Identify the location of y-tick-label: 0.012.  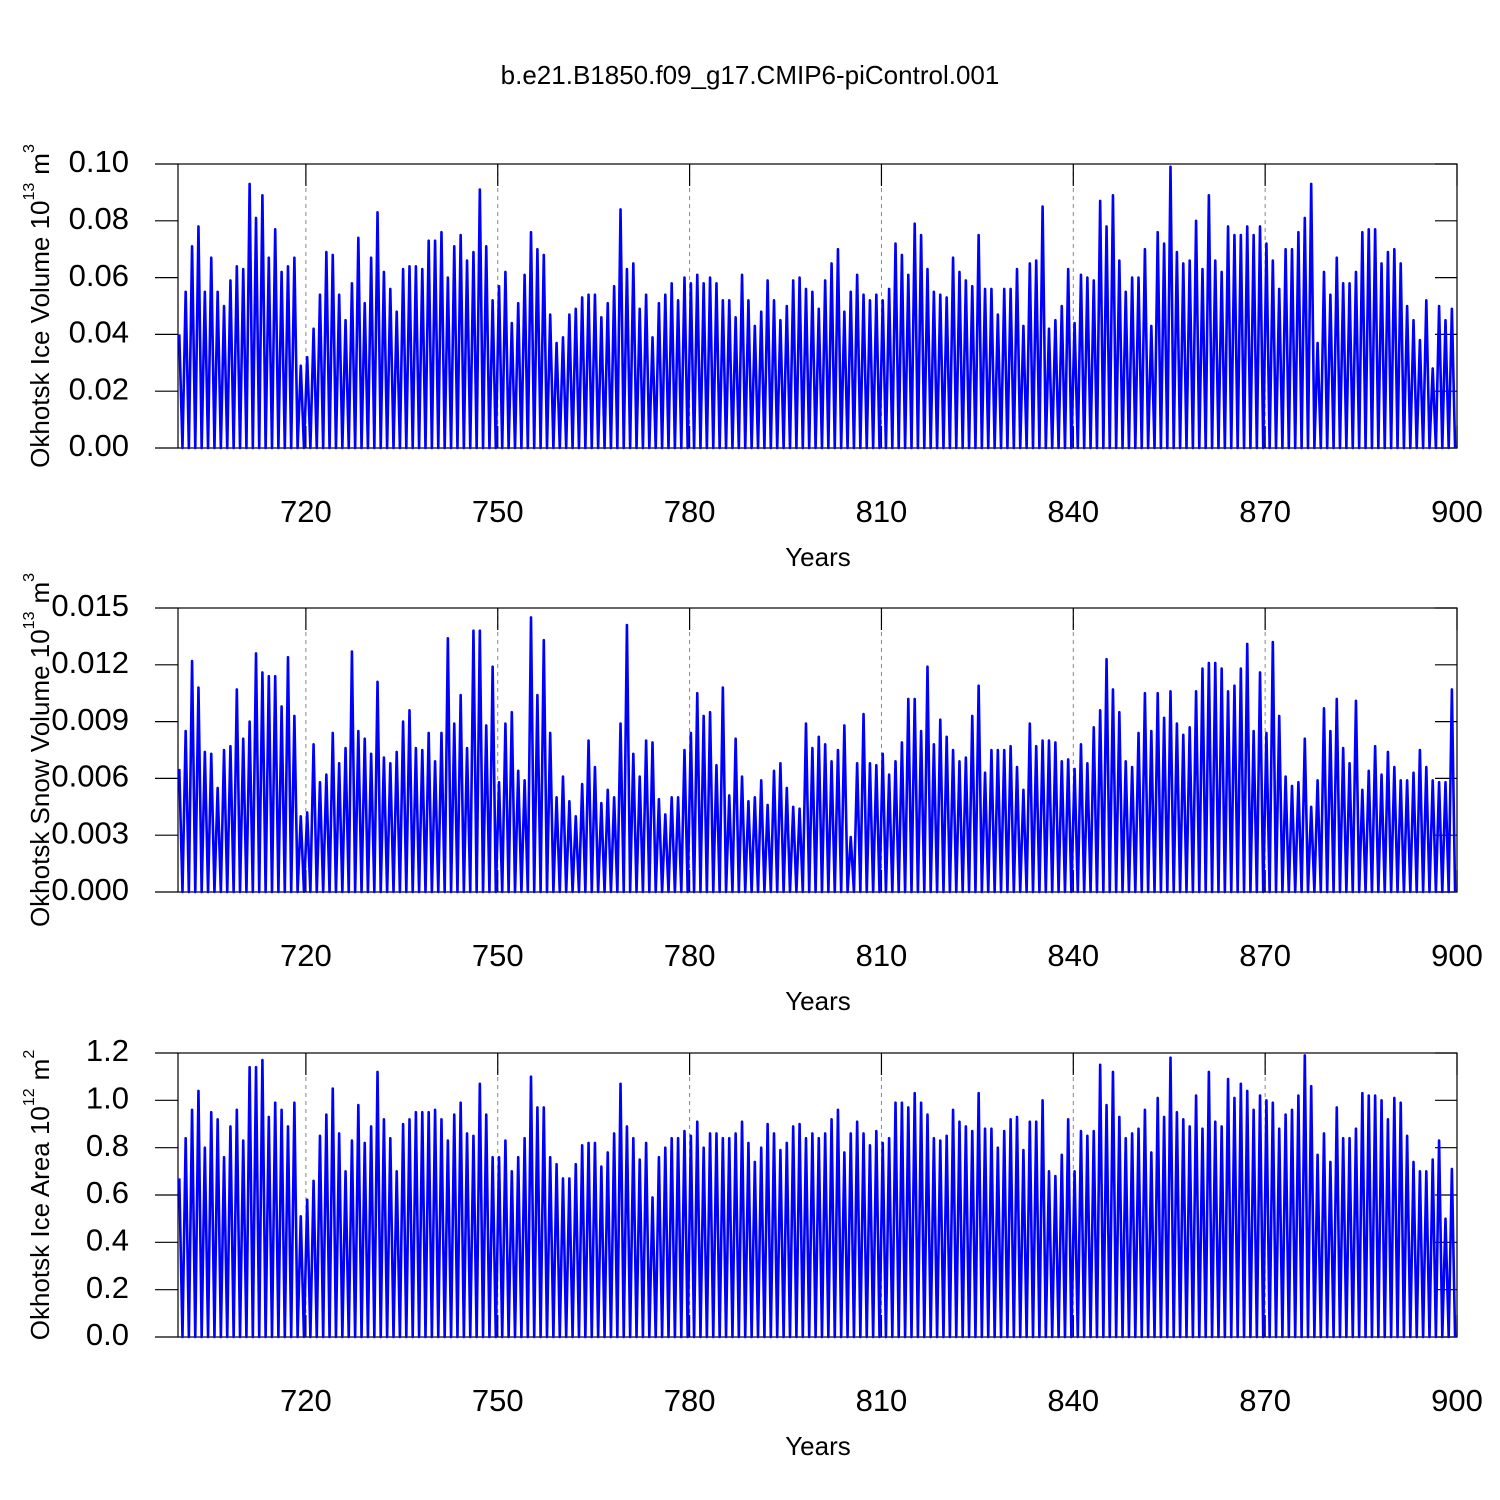
(90, 662).